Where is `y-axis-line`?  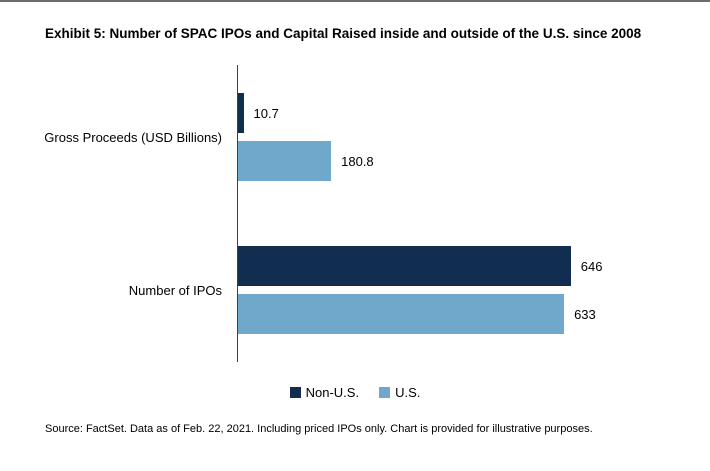
y-axis-line is located at coordinates (237, 213).